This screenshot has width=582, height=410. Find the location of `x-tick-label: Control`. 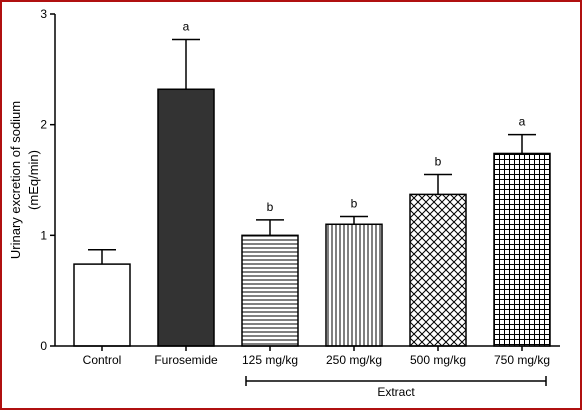

x-tick-label: Control is located at coordinates (102, 360).